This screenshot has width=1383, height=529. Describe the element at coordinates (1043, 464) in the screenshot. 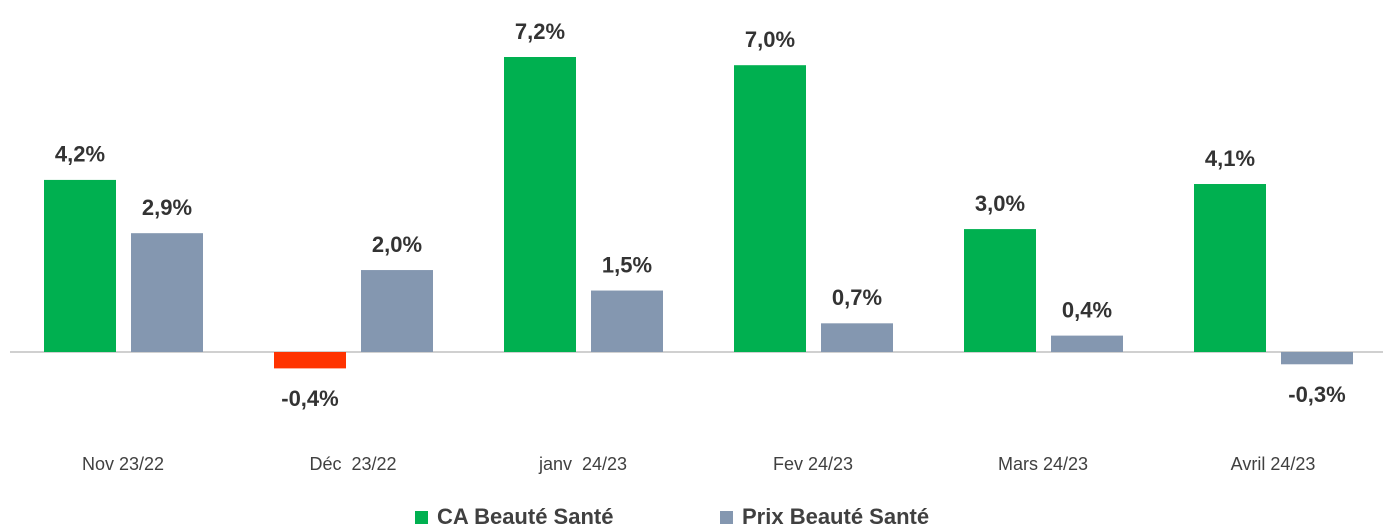

I see `x-tick-label: Mars 24/23` at that location.